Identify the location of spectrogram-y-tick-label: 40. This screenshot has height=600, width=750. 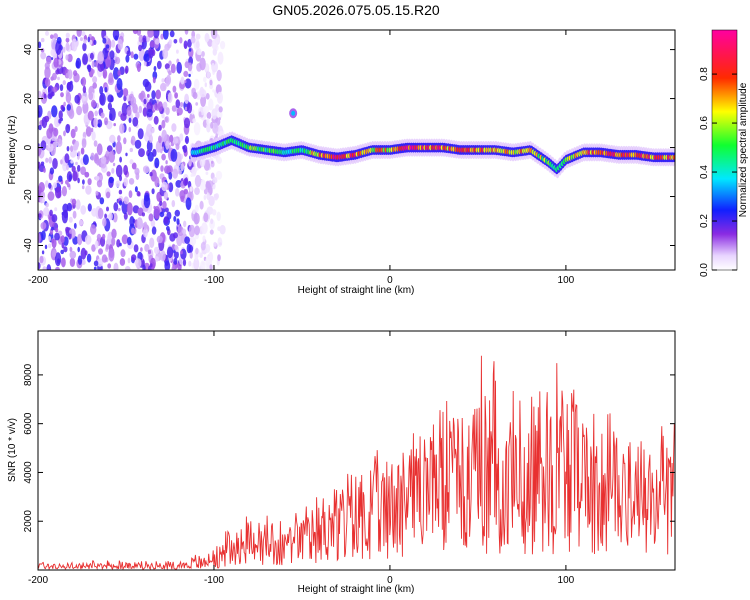
(28, 50).